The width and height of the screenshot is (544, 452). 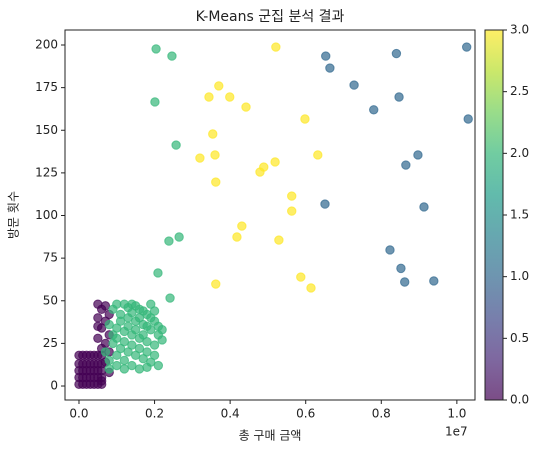 I want to click on x-tick-label: 0.8, so click(x=381, y=414).